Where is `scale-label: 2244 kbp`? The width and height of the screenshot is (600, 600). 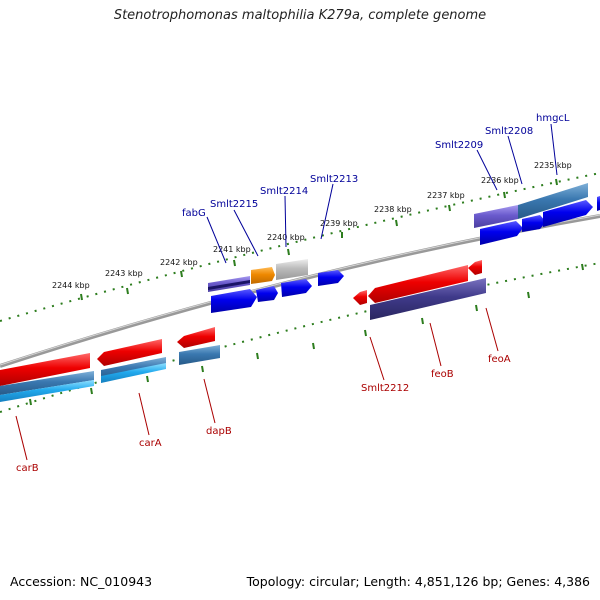
scale-label: 2244 kbp is located at coordinates (71, 285).